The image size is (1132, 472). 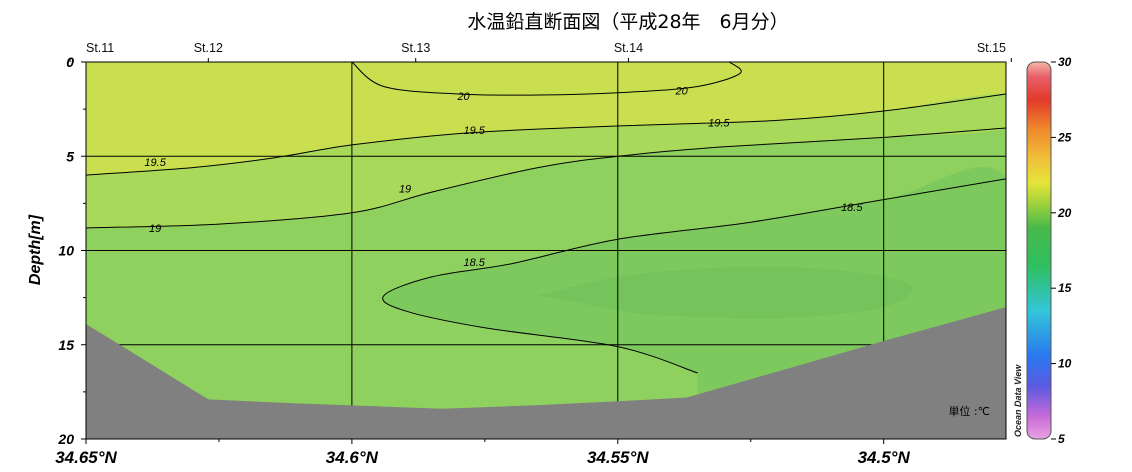 I want to click on station-label: St.15, so click(x=991, y=48).